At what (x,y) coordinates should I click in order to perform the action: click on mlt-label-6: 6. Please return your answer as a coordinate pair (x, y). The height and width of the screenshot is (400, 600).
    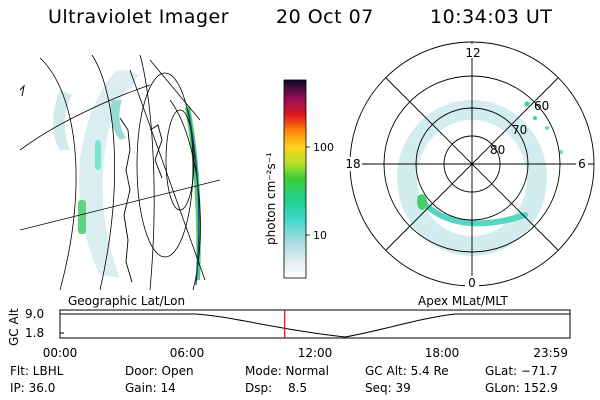
    Looking at the image, I should click on (582, 164).